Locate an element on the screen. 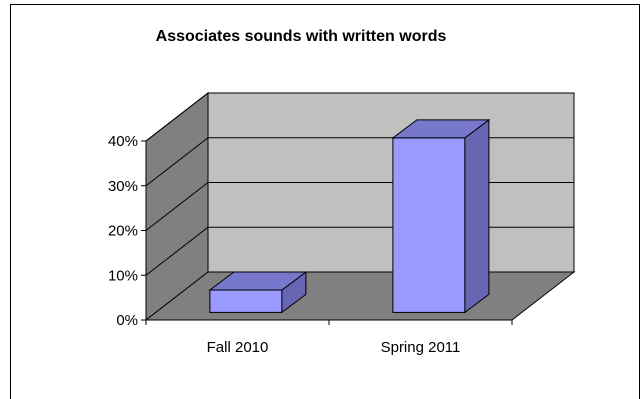 Image resolution: width=642 pixels, height=399 pixels. bar-side is located at coordinates (477, 216).